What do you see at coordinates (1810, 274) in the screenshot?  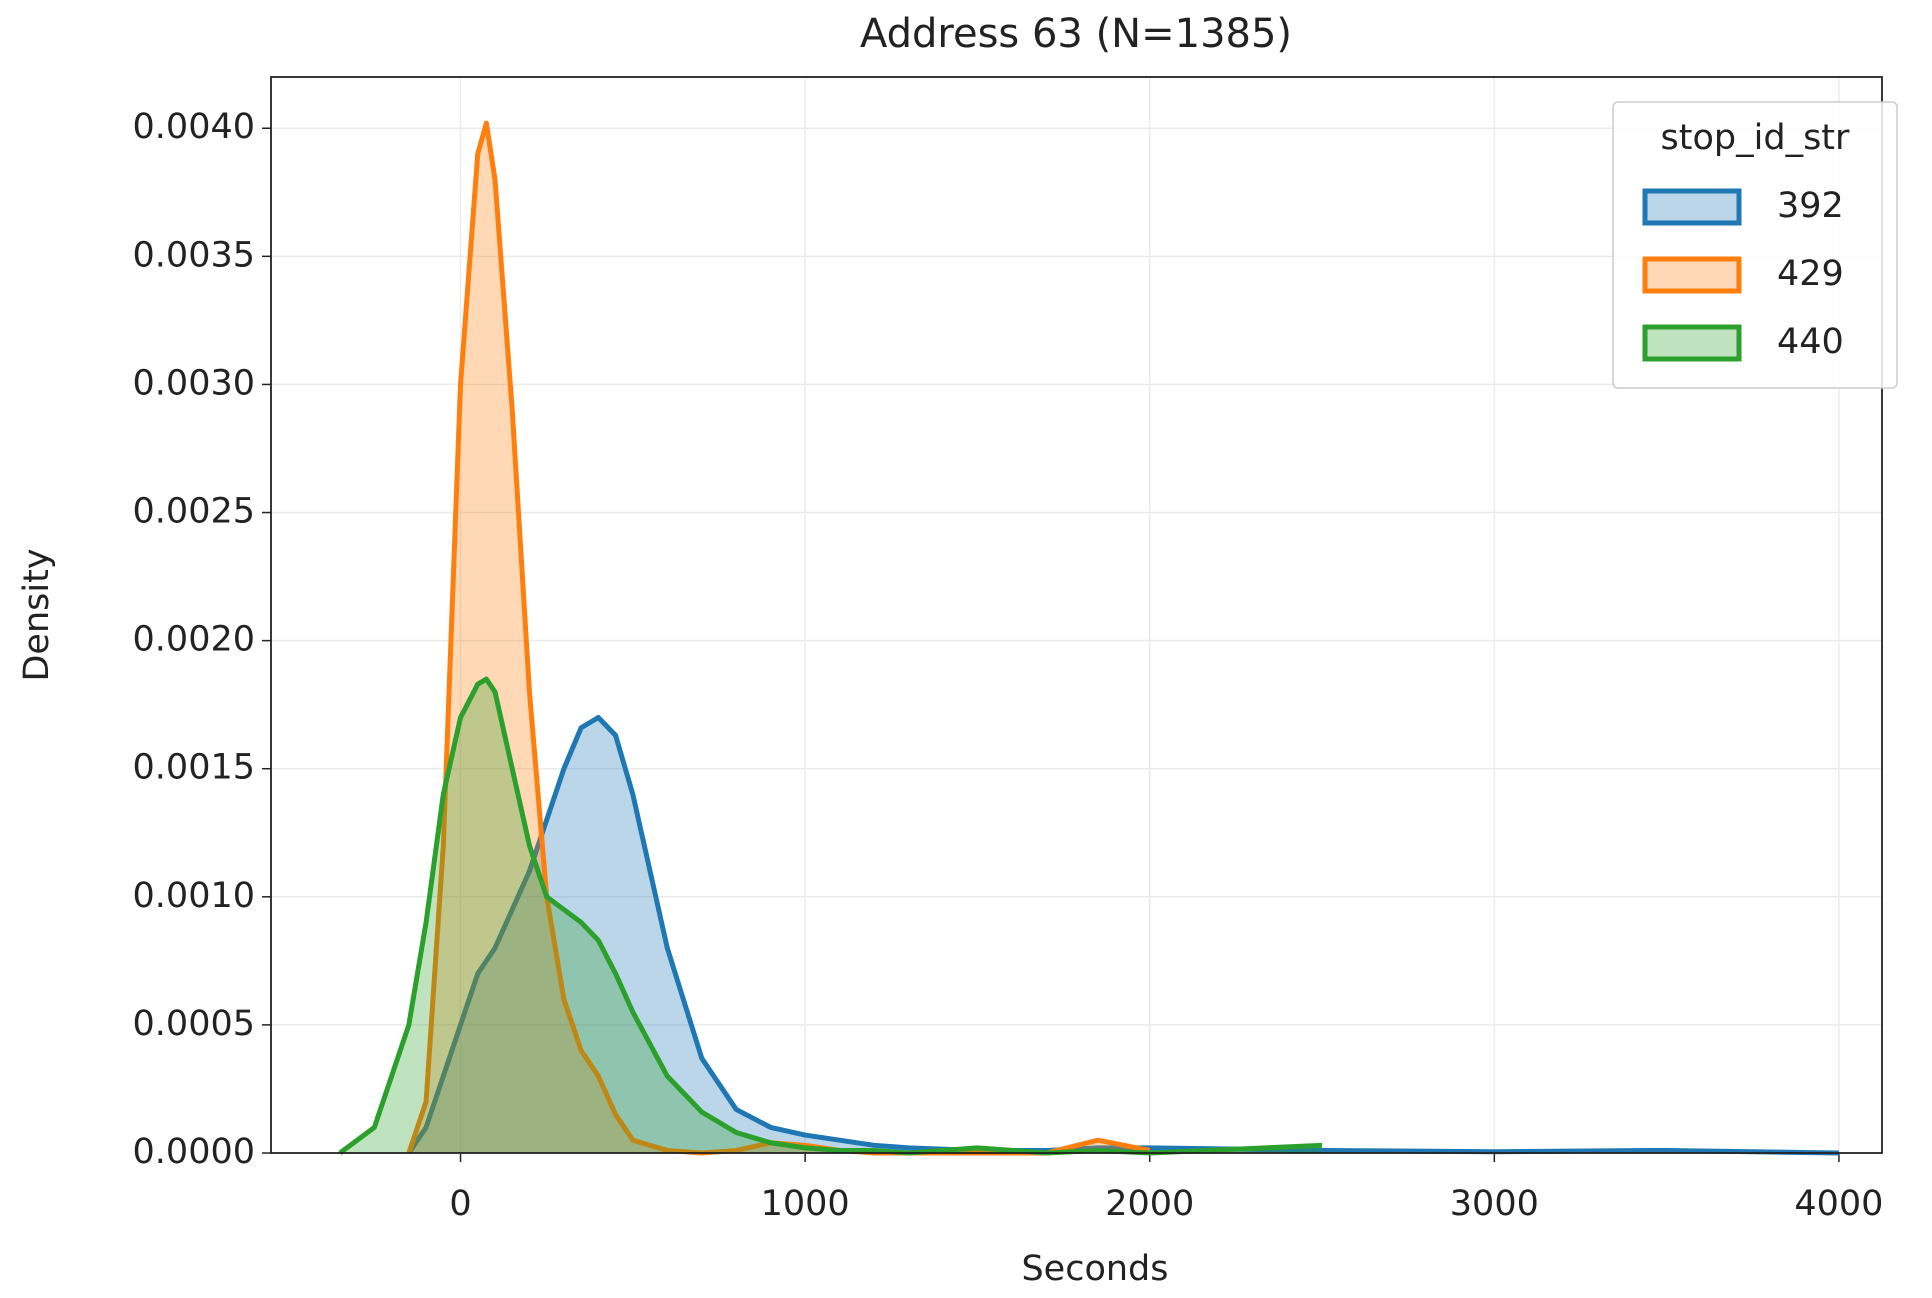 I see `legend-label: 429` at bounding box center [1810, 274].